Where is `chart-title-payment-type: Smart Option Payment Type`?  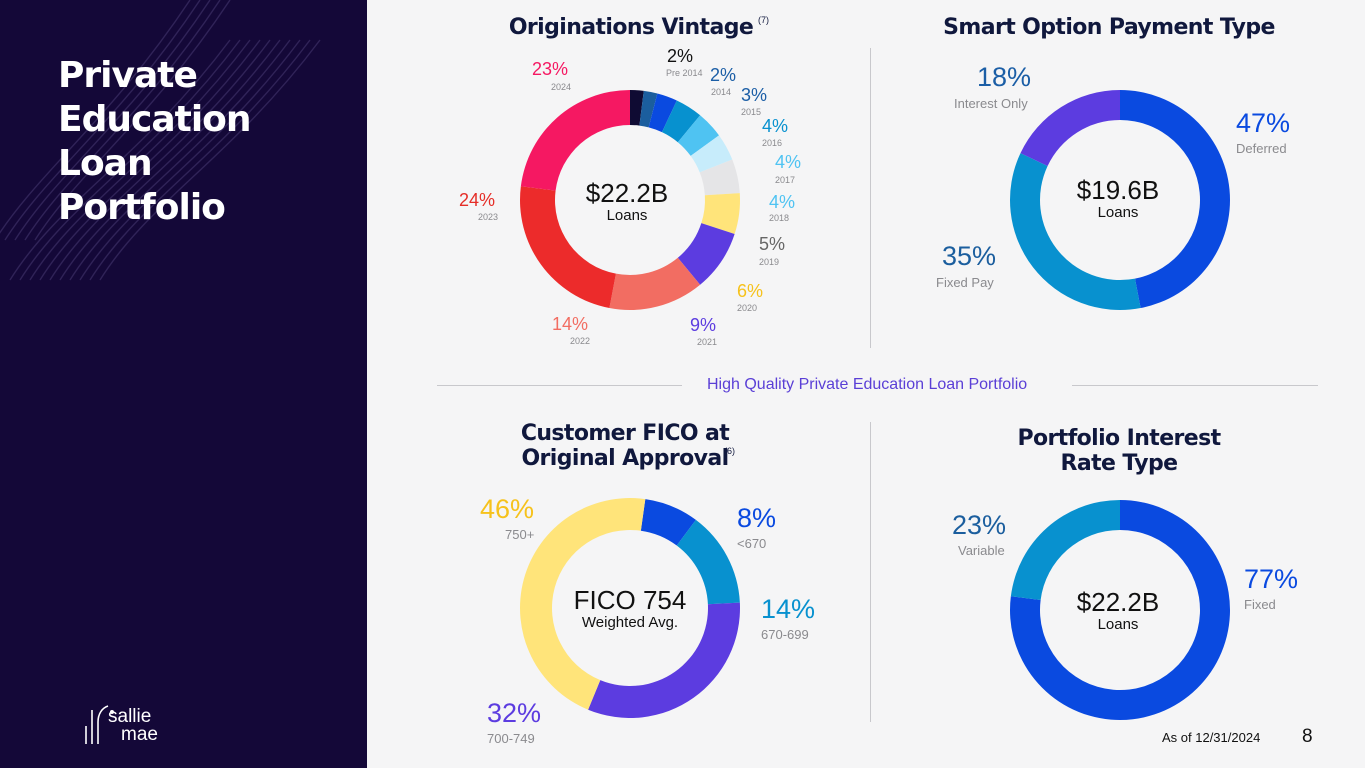 chart-title-payment-type: Smart Option Payment Type is located at coordinates (1109, 27).